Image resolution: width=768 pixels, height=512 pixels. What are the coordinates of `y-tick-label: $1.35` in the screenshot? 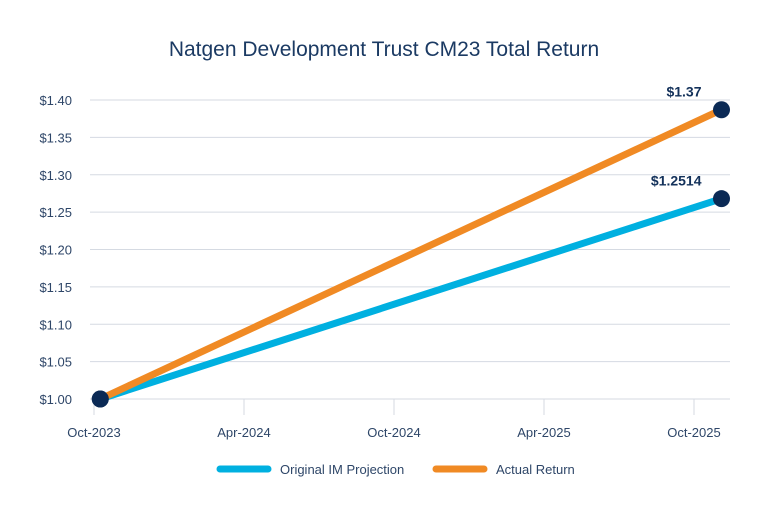 It's located at (55, 137).